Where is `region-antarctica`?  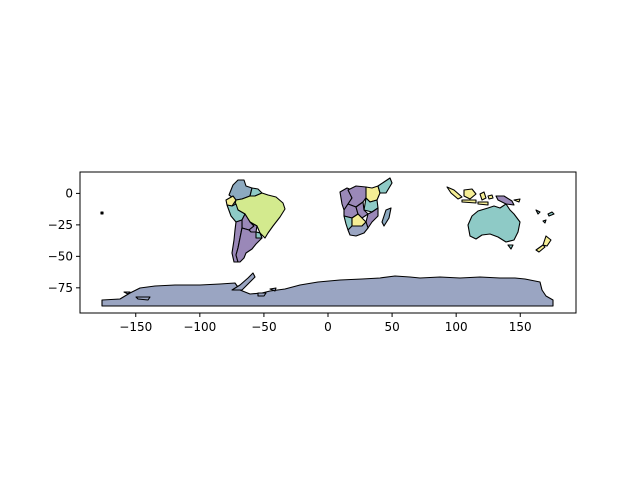 region-antarctica is located at coordinates (327, 291).